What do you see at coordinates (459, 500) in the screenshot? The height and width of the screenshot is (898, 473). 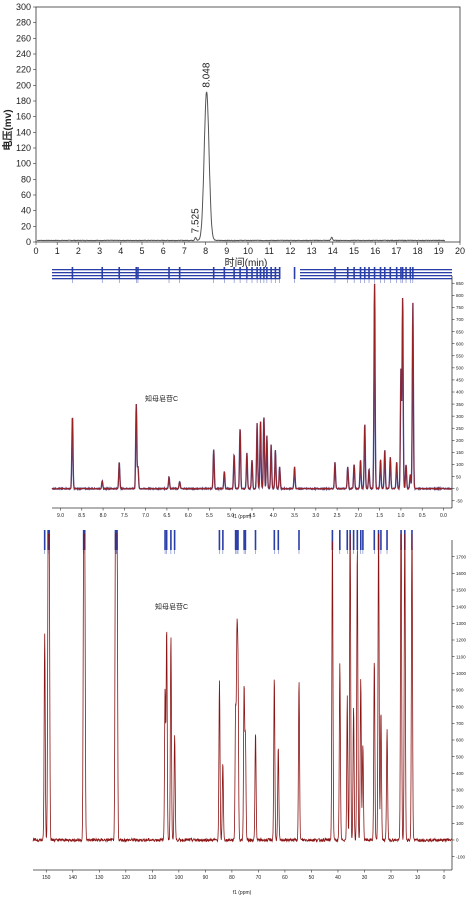 I see `h-nmr-y-tick-label: -50` at bounding box center [459, 500].